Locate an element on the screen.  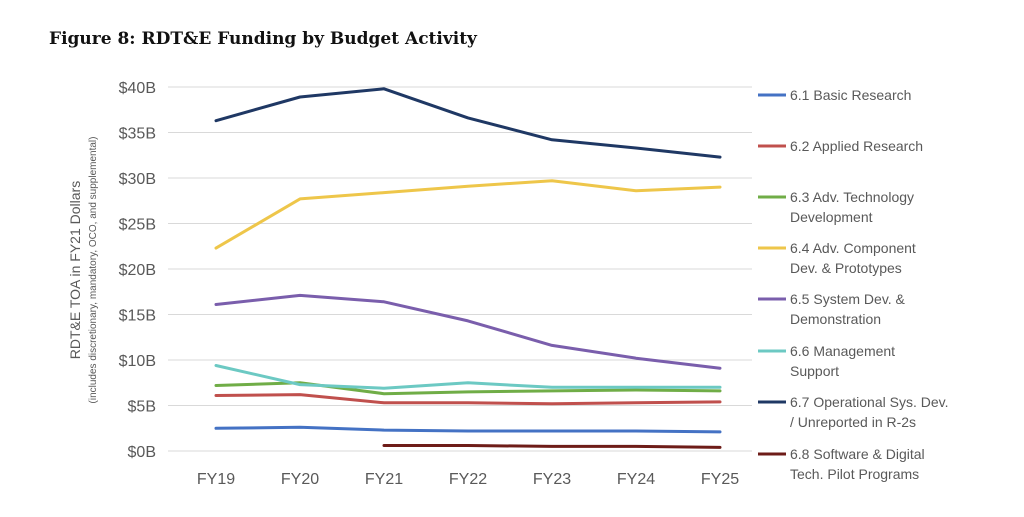
x-tick-label: FY19 is located at coordinates (216, 479).